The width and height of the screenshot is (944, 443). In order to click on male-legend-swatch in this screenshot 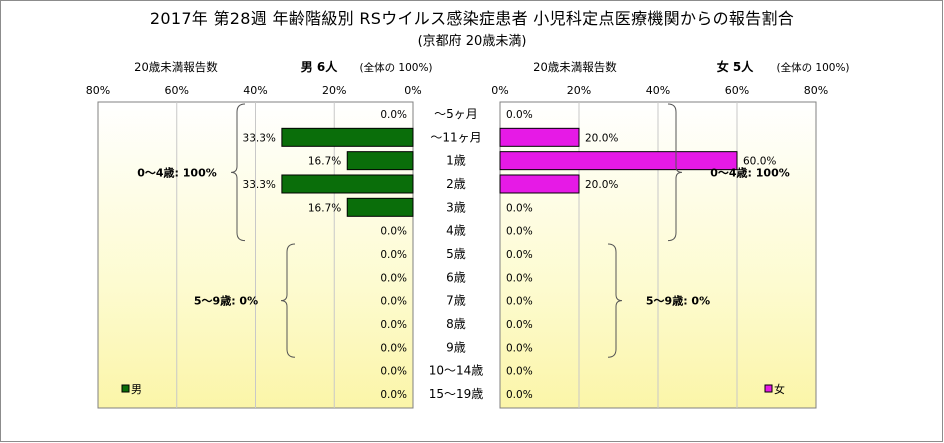, I will do `click(125, 388)`.